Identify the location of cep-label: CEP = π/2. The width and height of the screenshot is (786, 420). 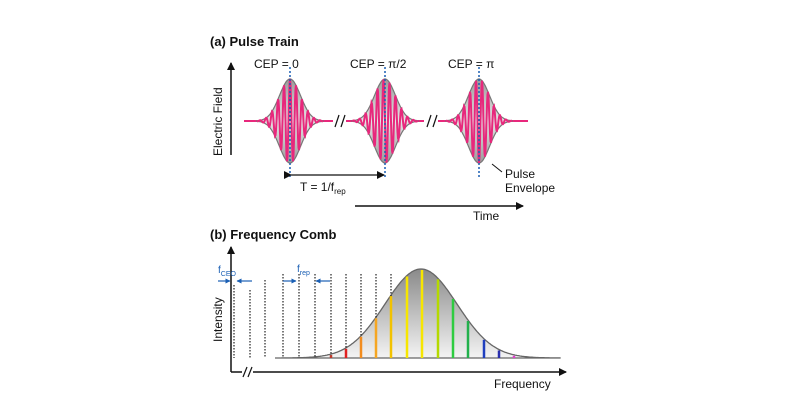
(378, 64).